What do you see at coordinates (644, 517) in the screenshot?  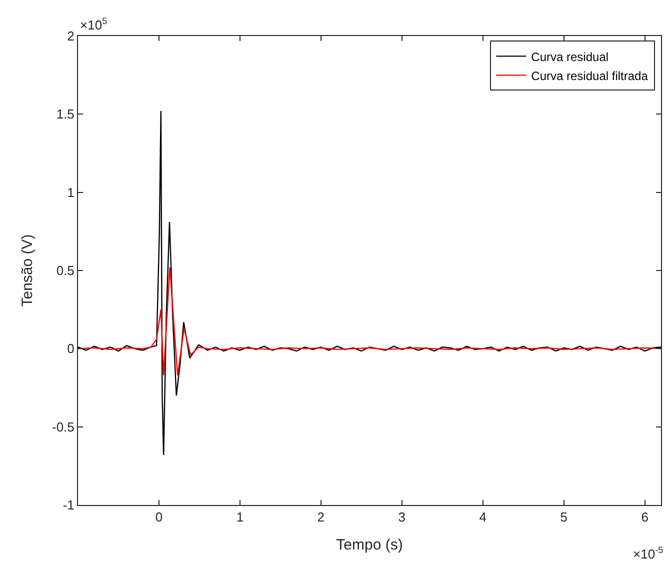 I see `x-tick-label: 6` at bounding box center [644, 517].